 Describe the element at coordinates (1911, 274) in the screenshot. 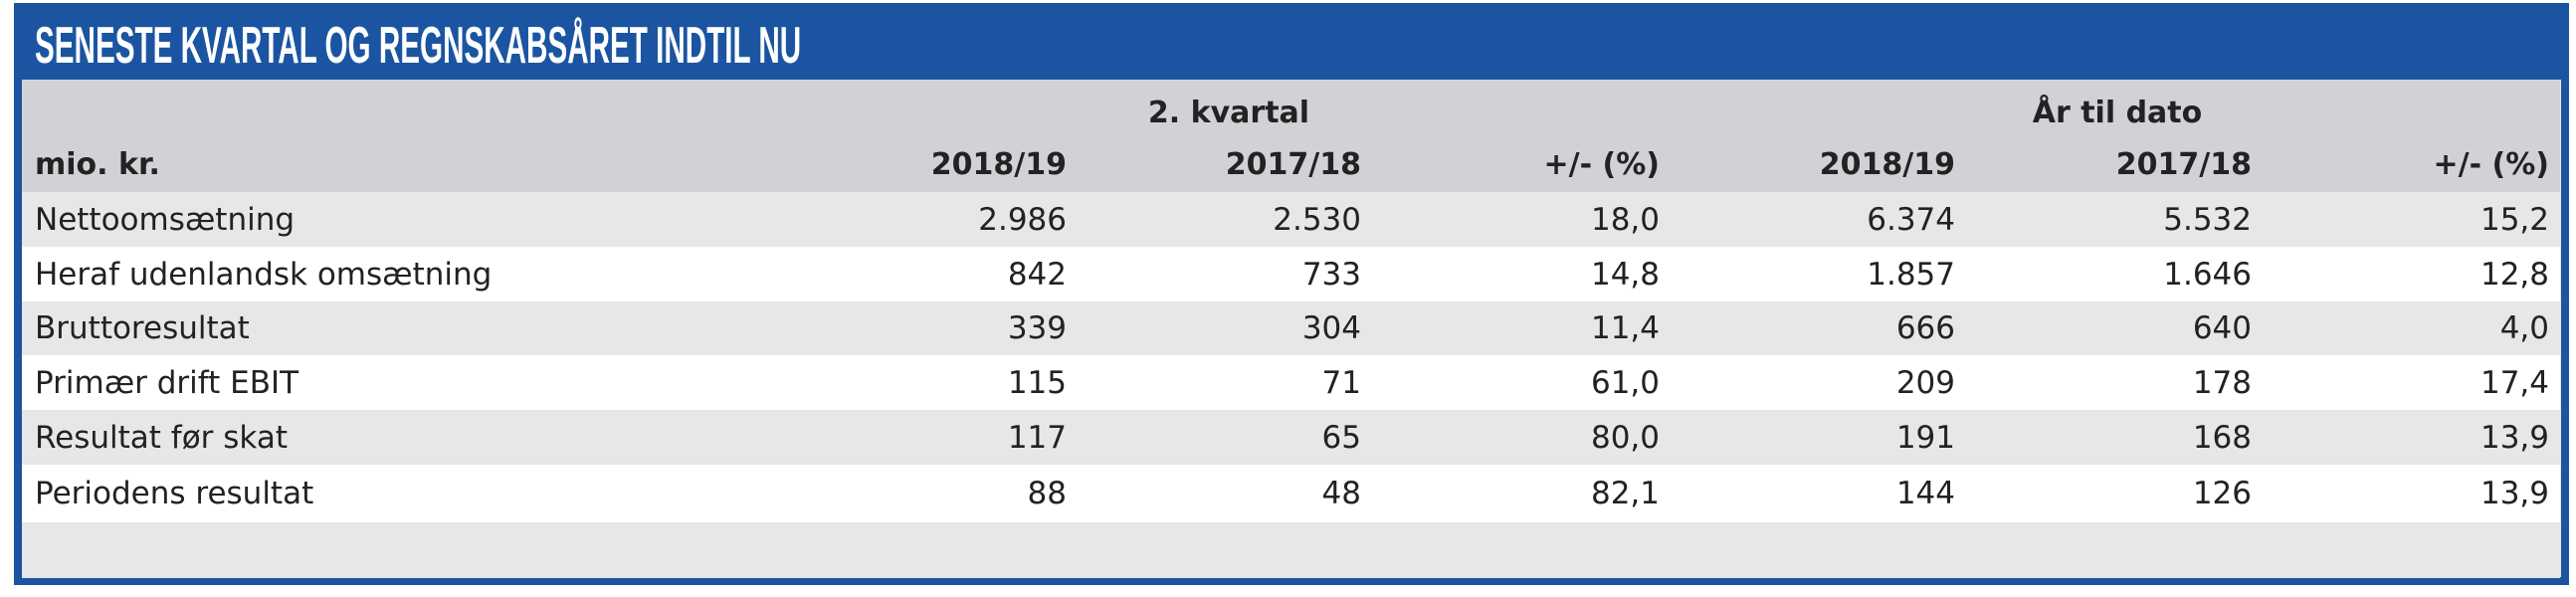

I see `table-cell: 1.857` at that location.